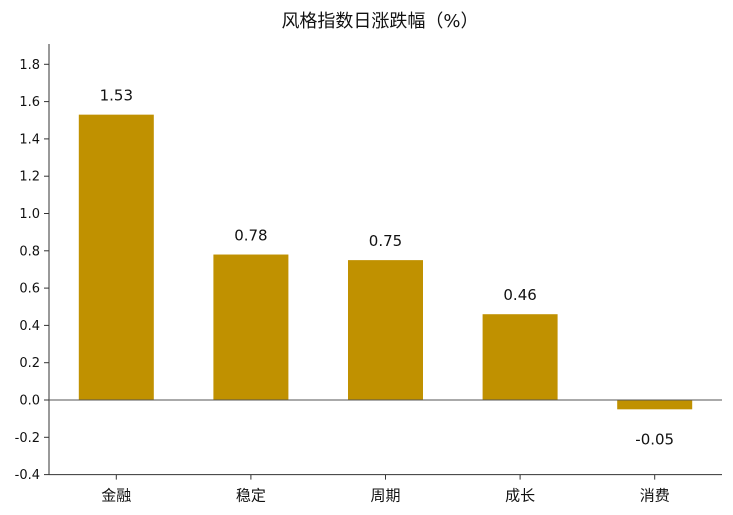 The width and height of the screenshot is (733, 515). What do you see at coordinates (29, 139) in the screenshot?
I see `y-tick-label: 1.4` at bounding box center [29, 139].